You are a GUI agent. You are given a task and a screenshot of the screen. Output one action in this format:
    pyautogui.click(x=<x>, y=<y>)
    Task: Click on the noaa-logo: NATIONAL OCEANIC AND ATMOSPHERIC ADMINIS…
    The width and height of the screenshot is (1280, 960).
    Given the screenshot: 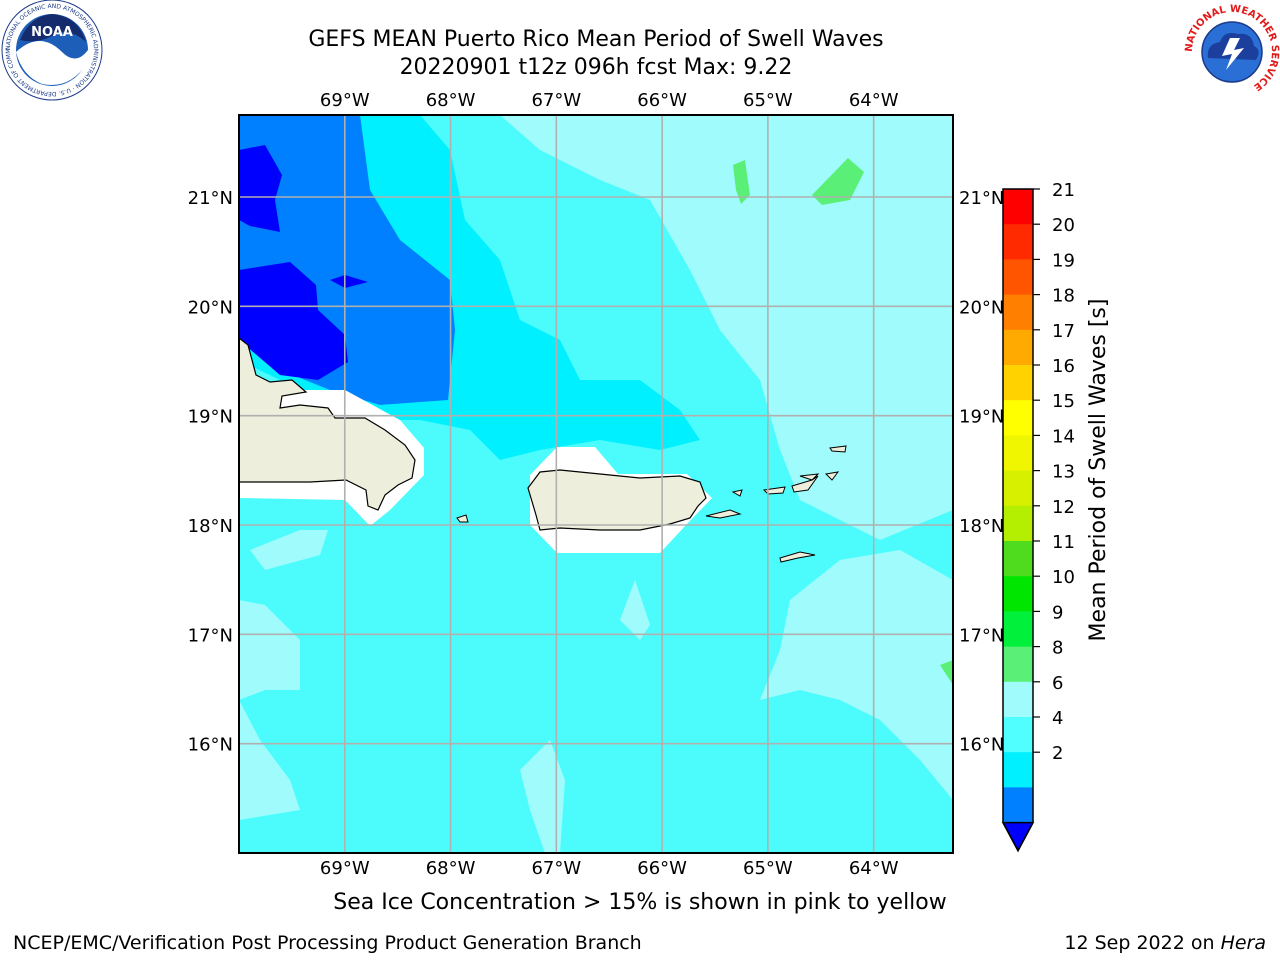 What is the action you would take?
    pyautogui.click(x=51, y=50)
    